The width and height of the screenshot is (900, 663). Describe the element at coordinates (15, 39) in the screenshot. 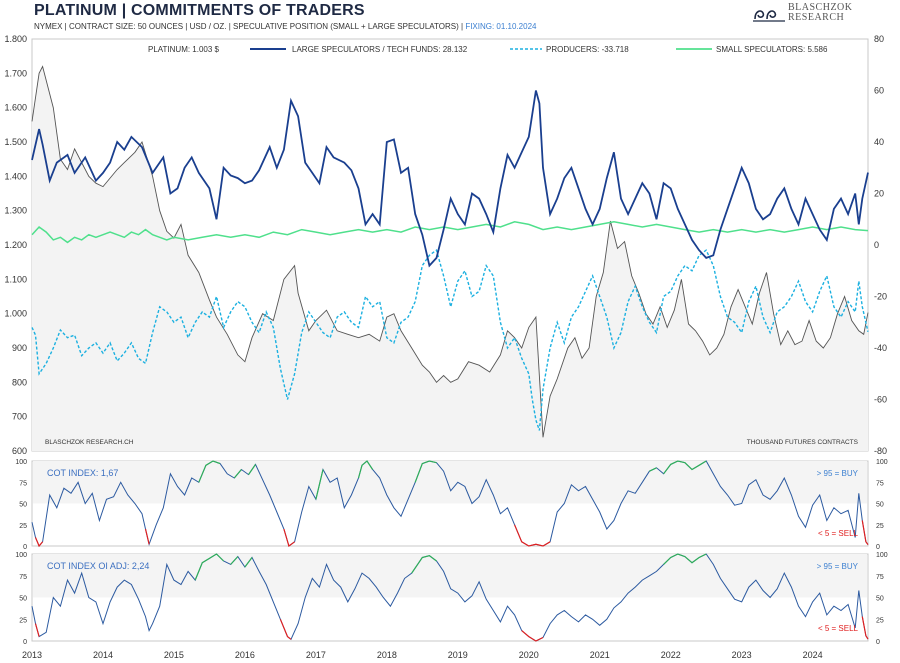

I see `left-tick-label: 1.800` at that location.